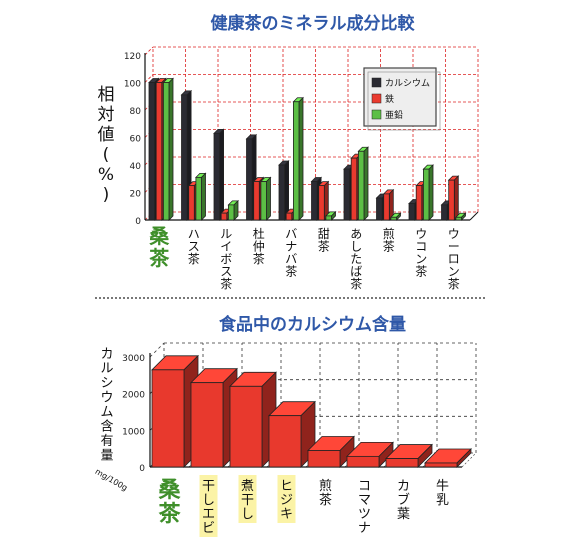 This screenshot has width=585, height=560. What do you see at coordinates (403, 486) in the screenshot?
I see `svg-text: カ` at bounding box center [403, 486].